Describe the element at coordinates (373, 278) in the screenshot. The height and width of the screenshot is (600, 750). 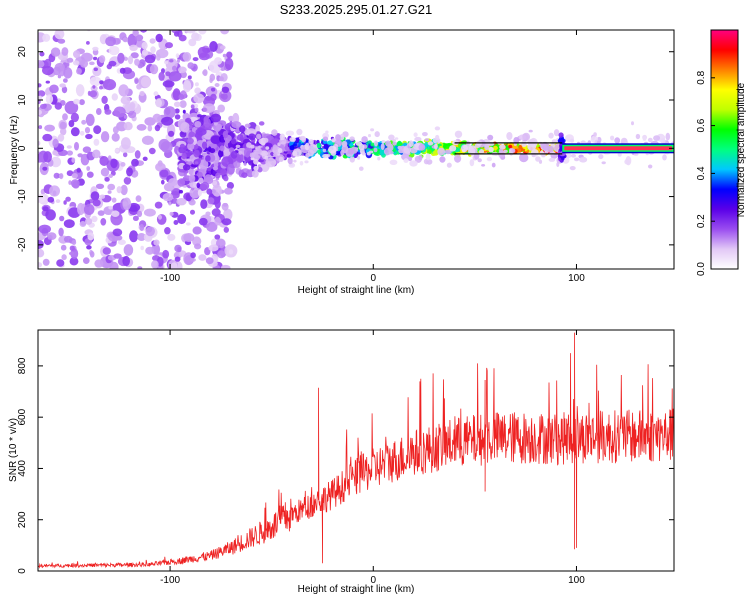
I see `spectrogram-x-tick-label: 0` at that location.